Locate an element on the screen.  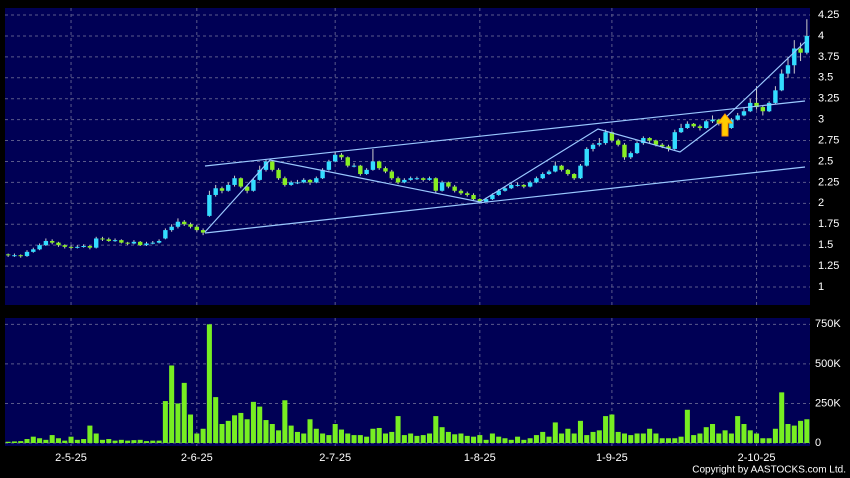
y-tick-label: 1 is located at coordinates (821, 287).